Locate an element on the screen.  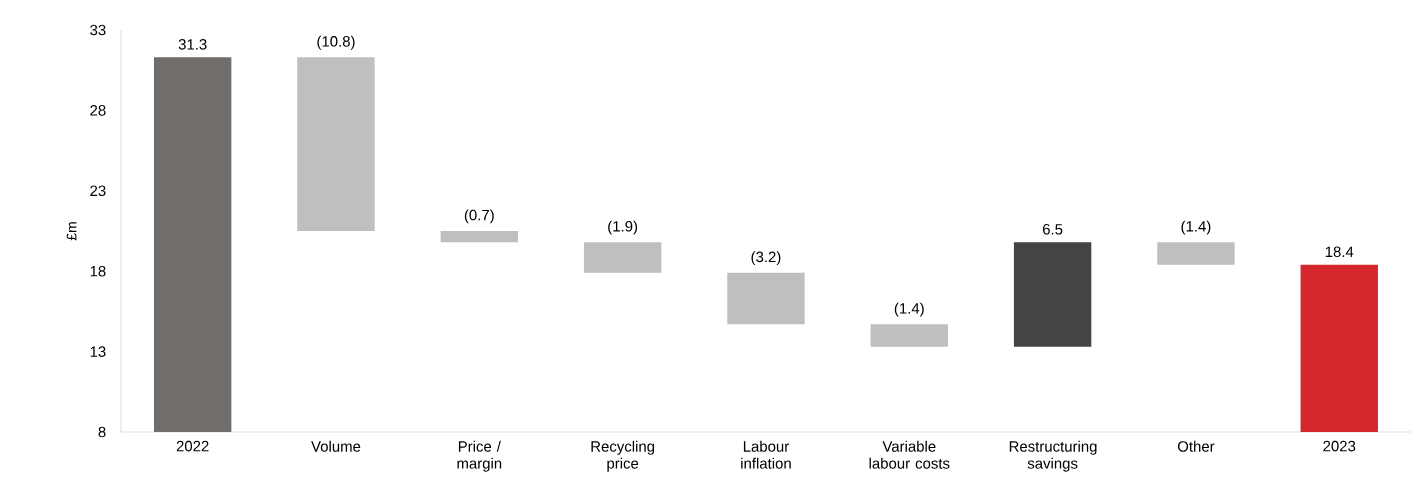
data-label: 18.4 is located at coordinates (1339, 252).